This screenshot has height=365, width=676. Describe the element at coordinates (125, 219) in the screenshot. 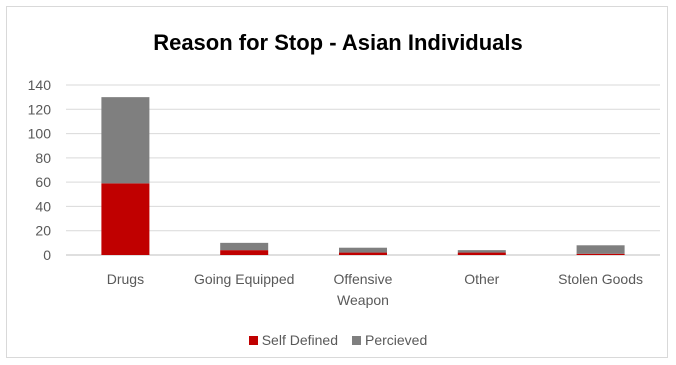

I see `bar-self-defined-drugs` at that location.